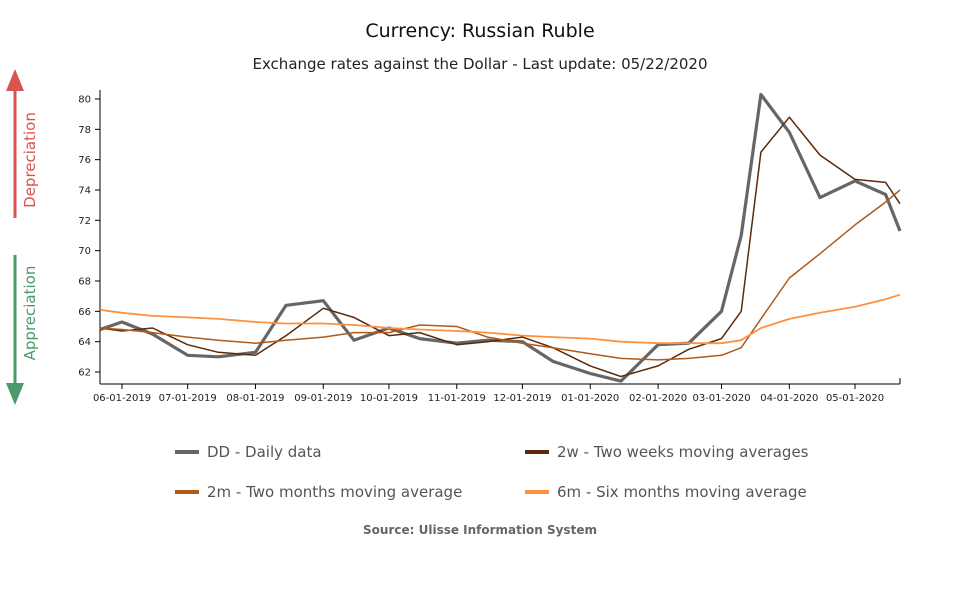  I want to click on depreciation-indicator: Depreciation, so click(22, 143).